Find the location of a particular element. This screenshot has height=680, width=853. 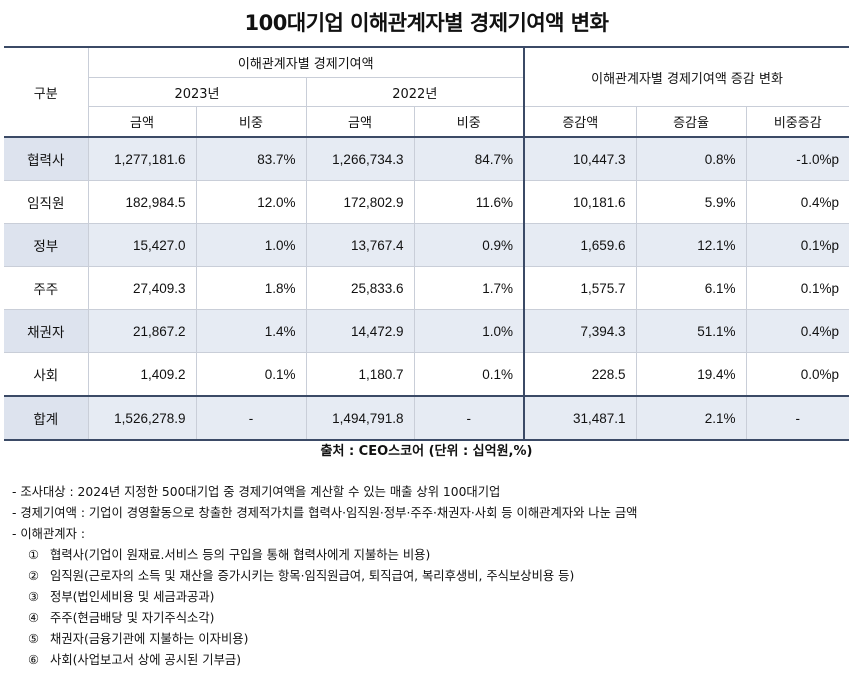

row-label: 임직원 is located at coordinates (46, 202).